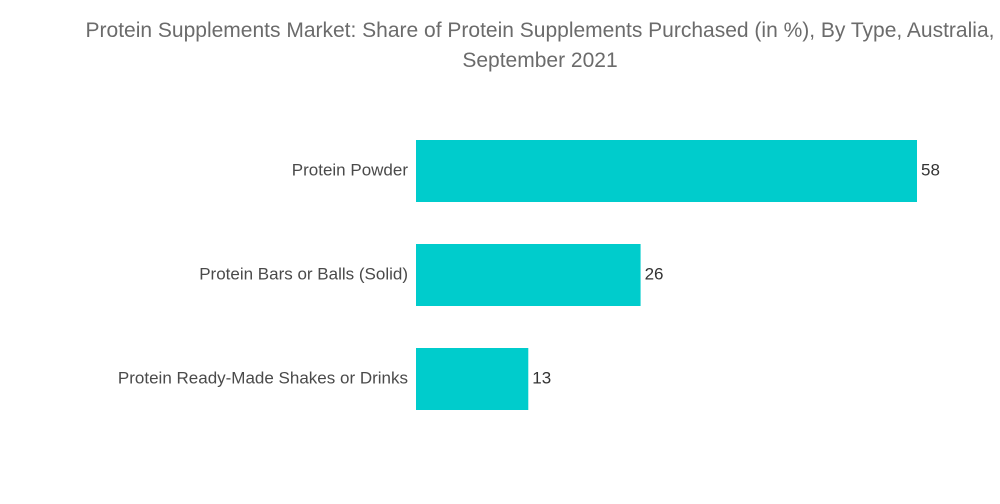 This screenshot has height=504, width=1000. I want to click on category-label-0: Protein Powder, so click(350, 169).